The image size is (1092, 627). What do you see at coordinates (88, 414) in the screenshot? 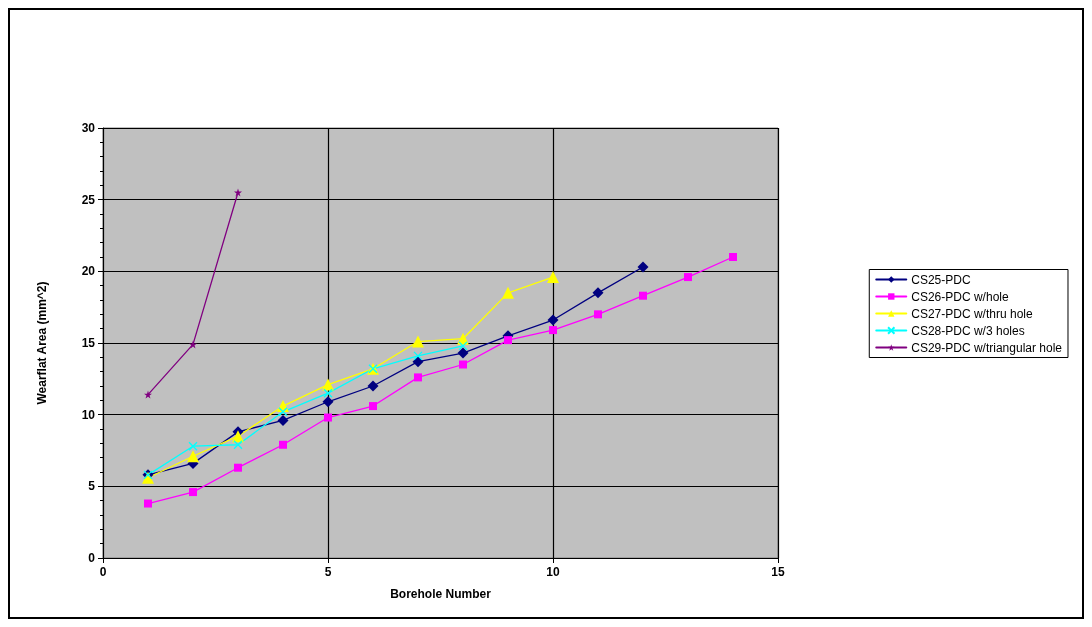
I see `y-tick-label: 10` at bounding box center [88, 414].